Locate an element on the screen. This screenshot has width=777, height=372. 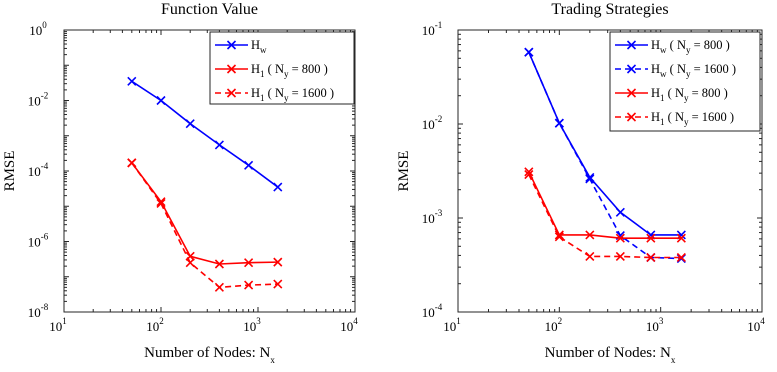
chart-title: Trading Strategies is located at coordinates (609, 9).